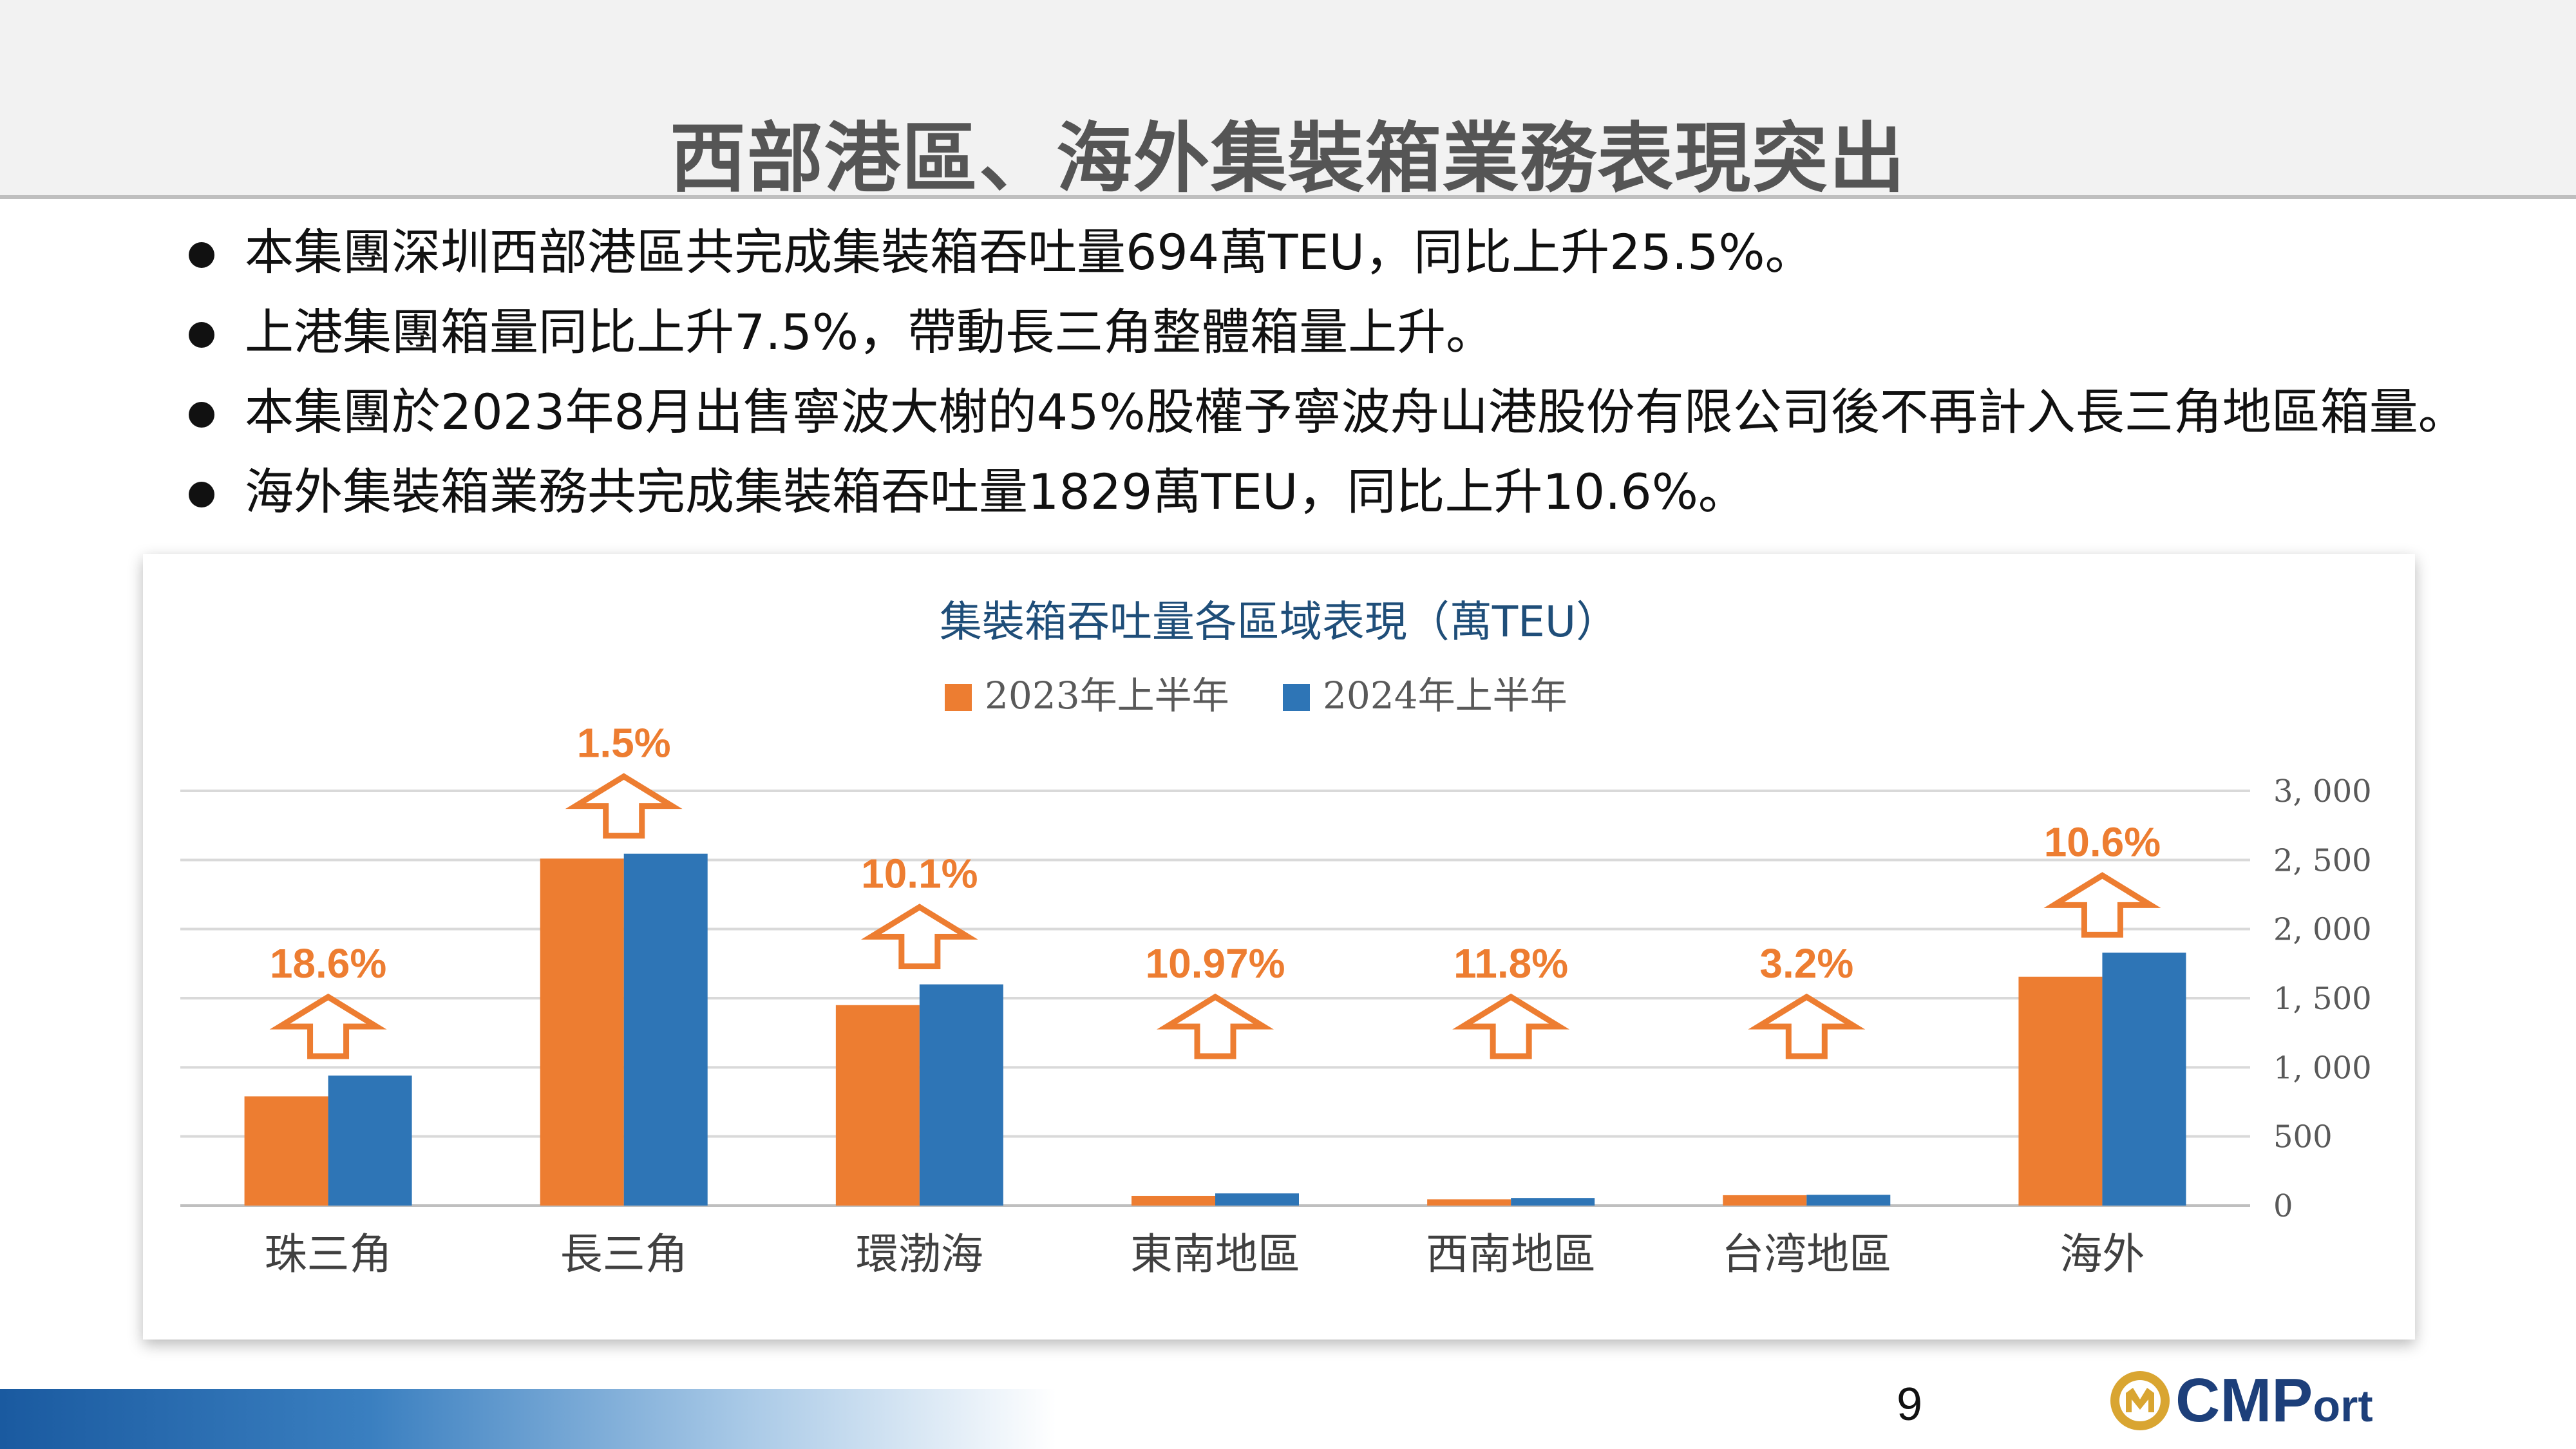 The height and width of the screenshot is (1449, 2576). Describe the element at coordinates (2303, 1137) in the screenshot. I see `y-tick-label: 500` at that location.